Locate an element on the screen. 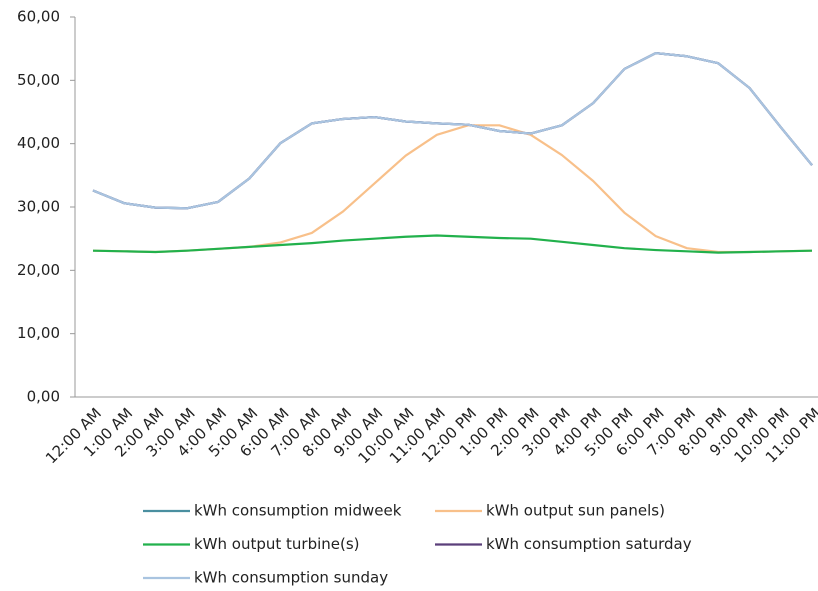 This screenshot has width=818, height=591. legend-label: kWh consumption midweek is located at coordinates (298, 511).